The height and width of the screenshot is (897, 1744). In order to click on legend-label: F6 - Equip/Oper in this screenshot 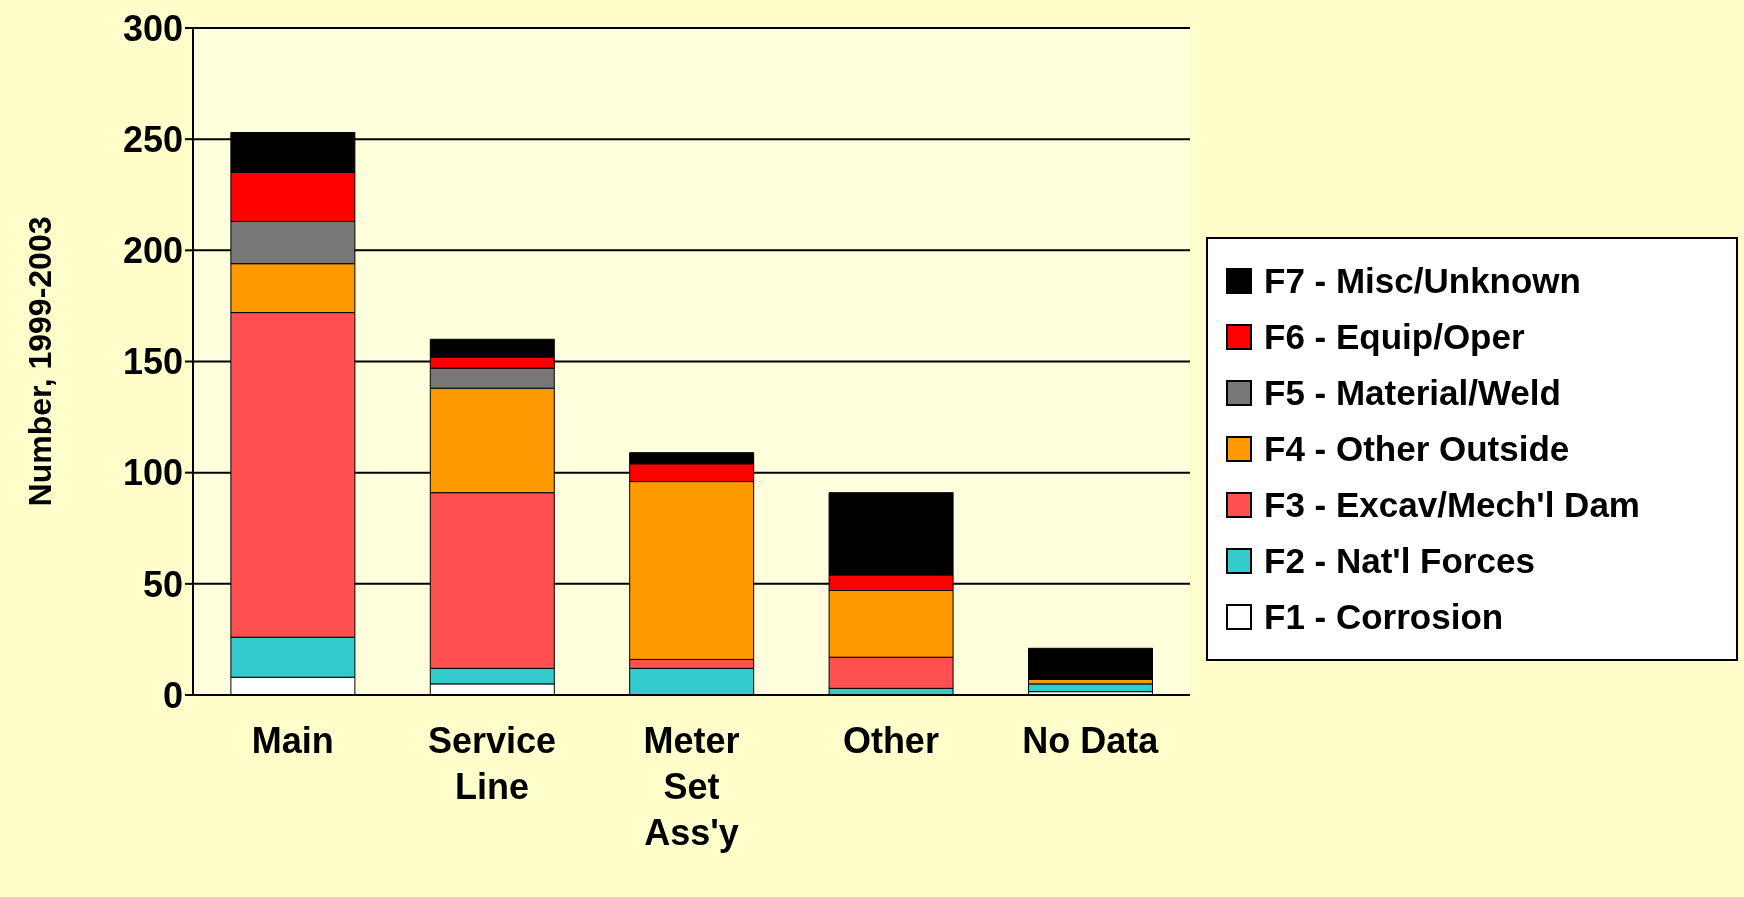, I will do `click(1394, 336)`.